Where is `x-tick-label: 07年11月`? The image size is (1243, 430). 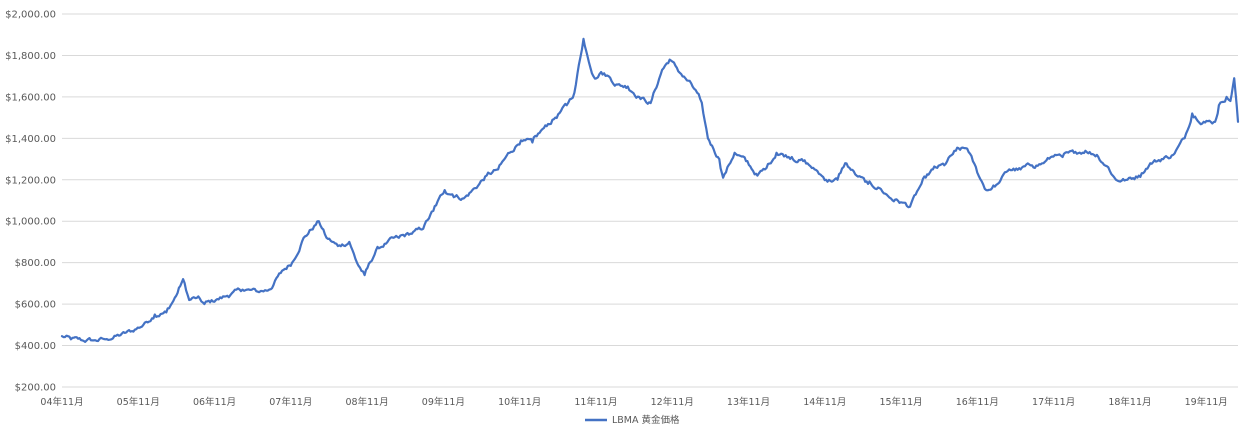
x-tick-label: 07年11月 is located at coordinates (290, 402).